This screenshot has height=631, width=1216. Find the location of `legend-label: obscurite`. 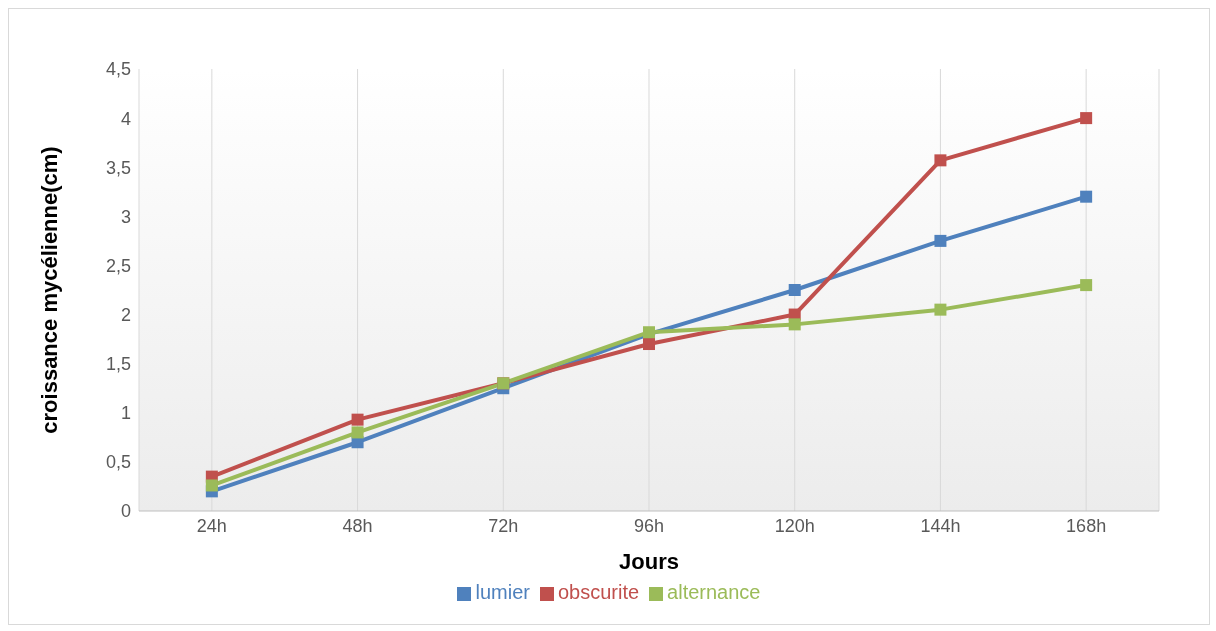

legend-label: obscurite is located at coordinates (598, 592).